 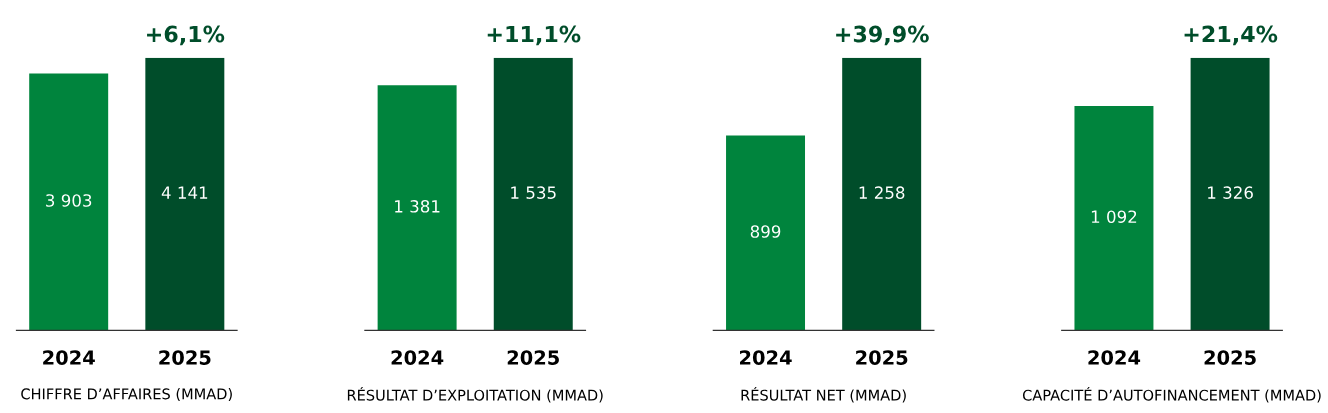 I want to click on data-label: 1 535, so click(x=533, y=192).